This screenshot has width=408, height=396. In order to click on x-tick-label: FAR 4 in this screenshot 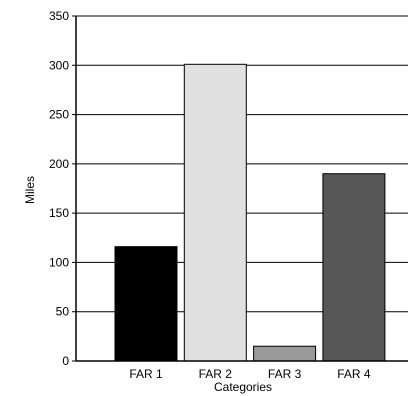, I will do `click(354, 374)`.